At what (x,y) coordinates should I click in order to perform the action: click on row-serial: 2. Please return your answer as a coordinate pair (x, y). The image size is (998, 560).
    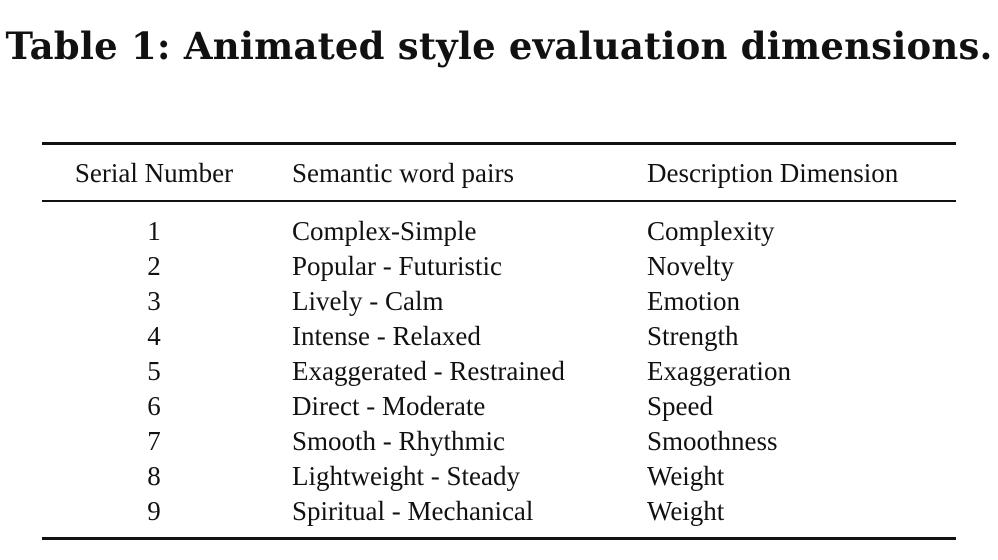
    Looking at the image, I should click on (154, 266).